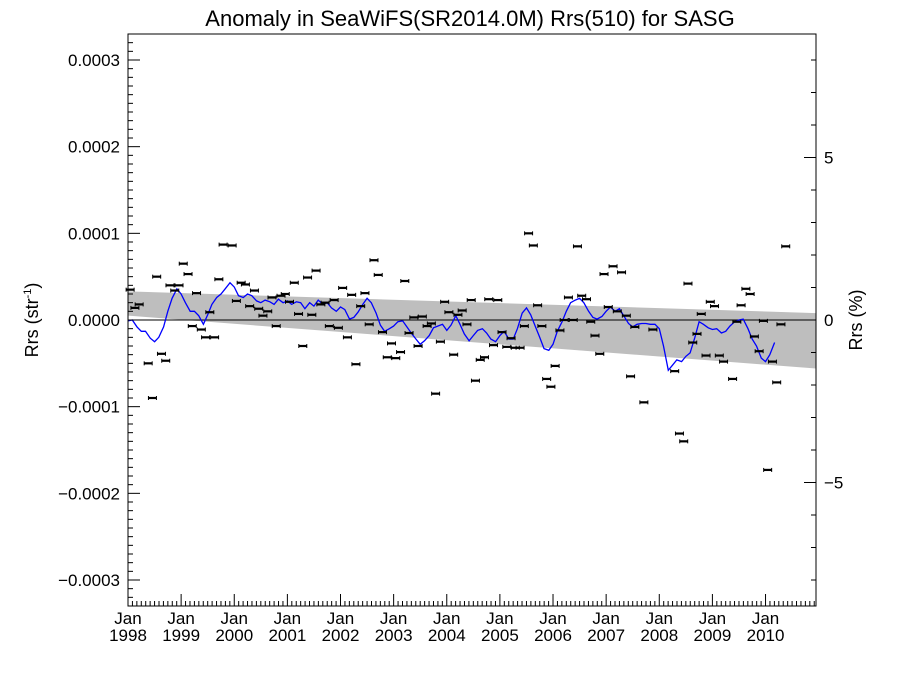 The height and width of the screenshot is (675, 900). What do you see at coordinates (447, 635) in the screenshot?
I see `x-tick-label: 2004` at bounding box center [447, 635].